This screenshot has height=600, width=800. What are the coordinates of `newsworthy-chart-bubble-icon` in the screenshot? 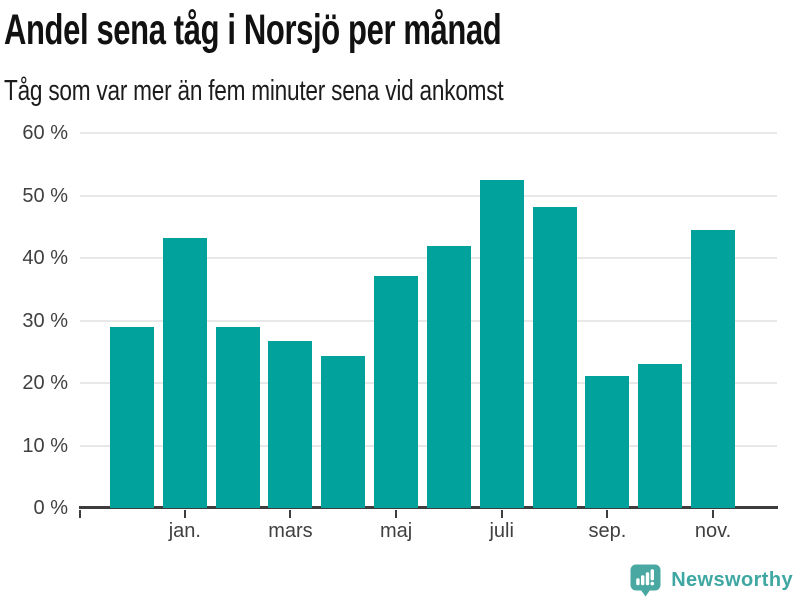 It's located at (645, 580).